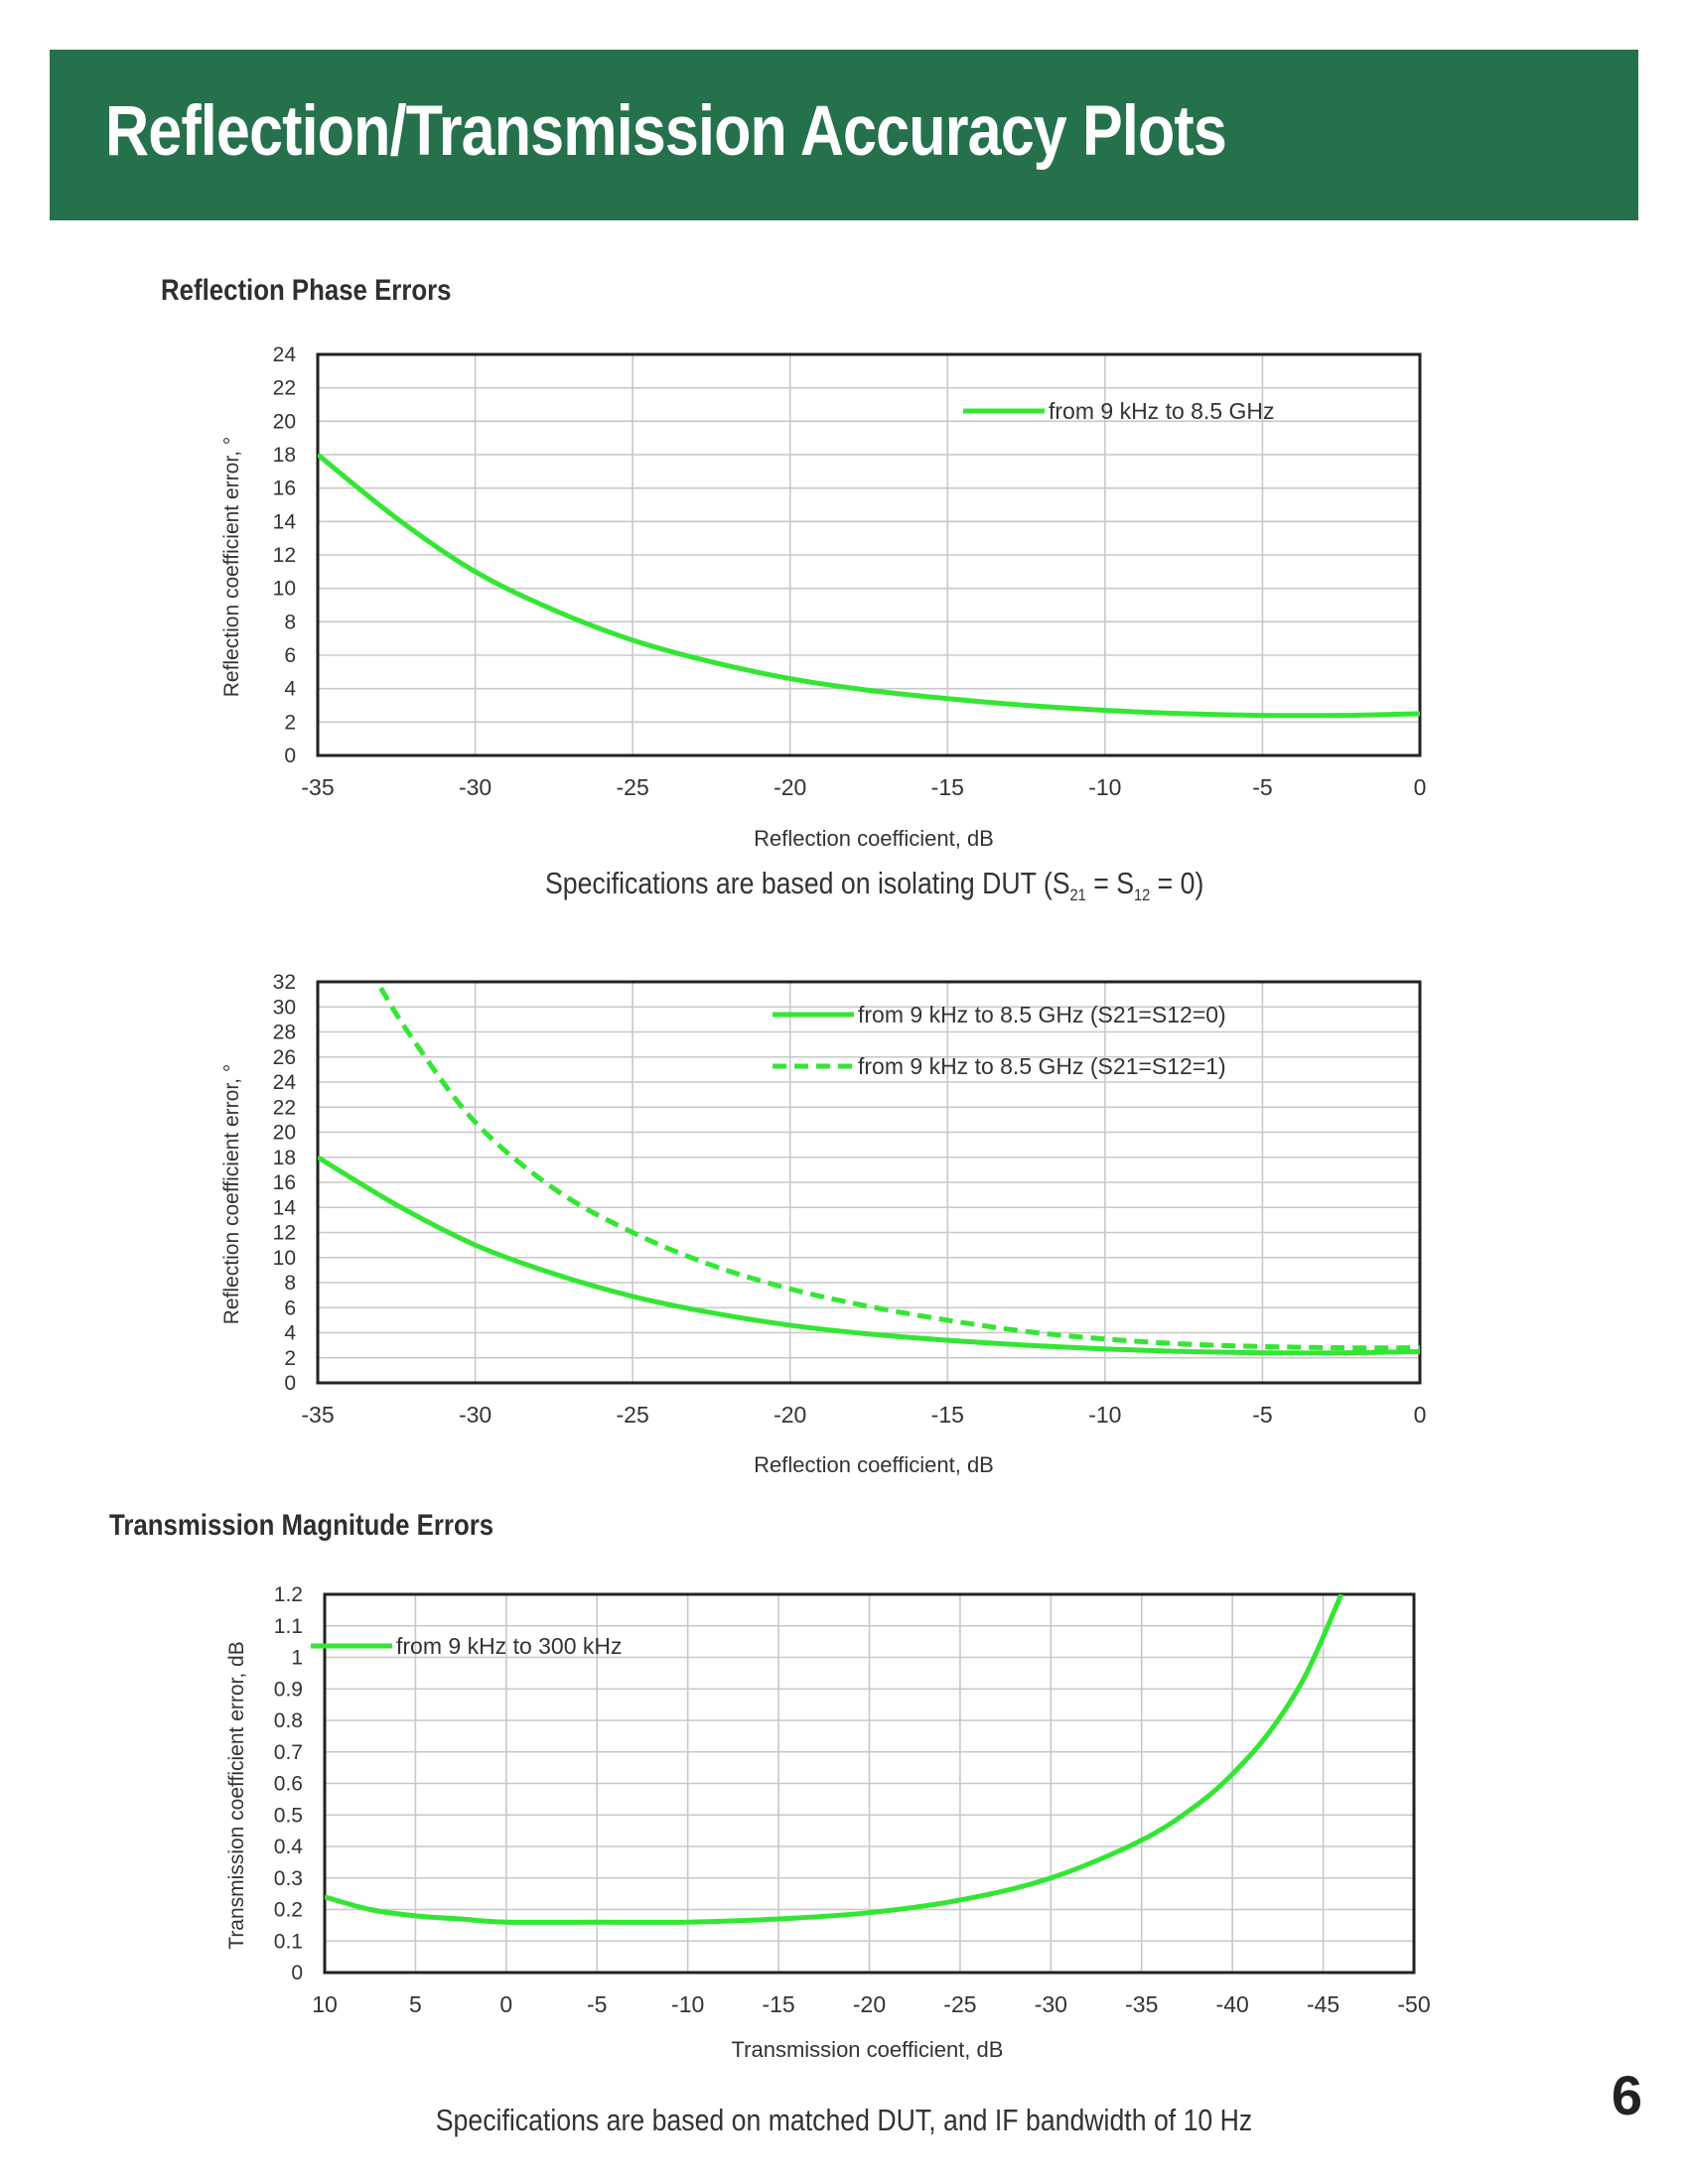 Image resolution: width=1688 pixels, height=2184 pixels. I want to click on y-tick-label: 1.2, so click(288, 1594).